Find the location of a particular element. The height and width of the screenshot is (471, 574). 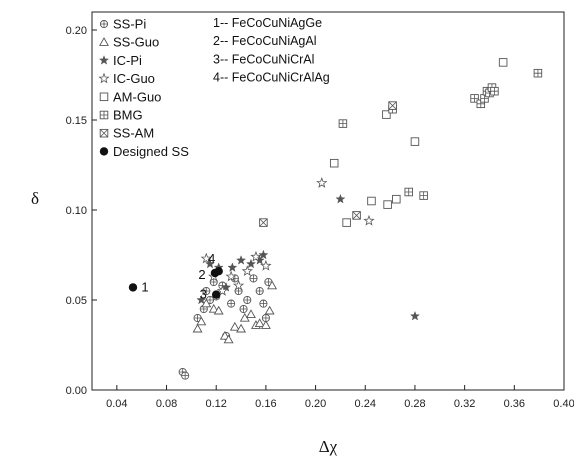

series-am-guo is located at coordinates (418, 142).